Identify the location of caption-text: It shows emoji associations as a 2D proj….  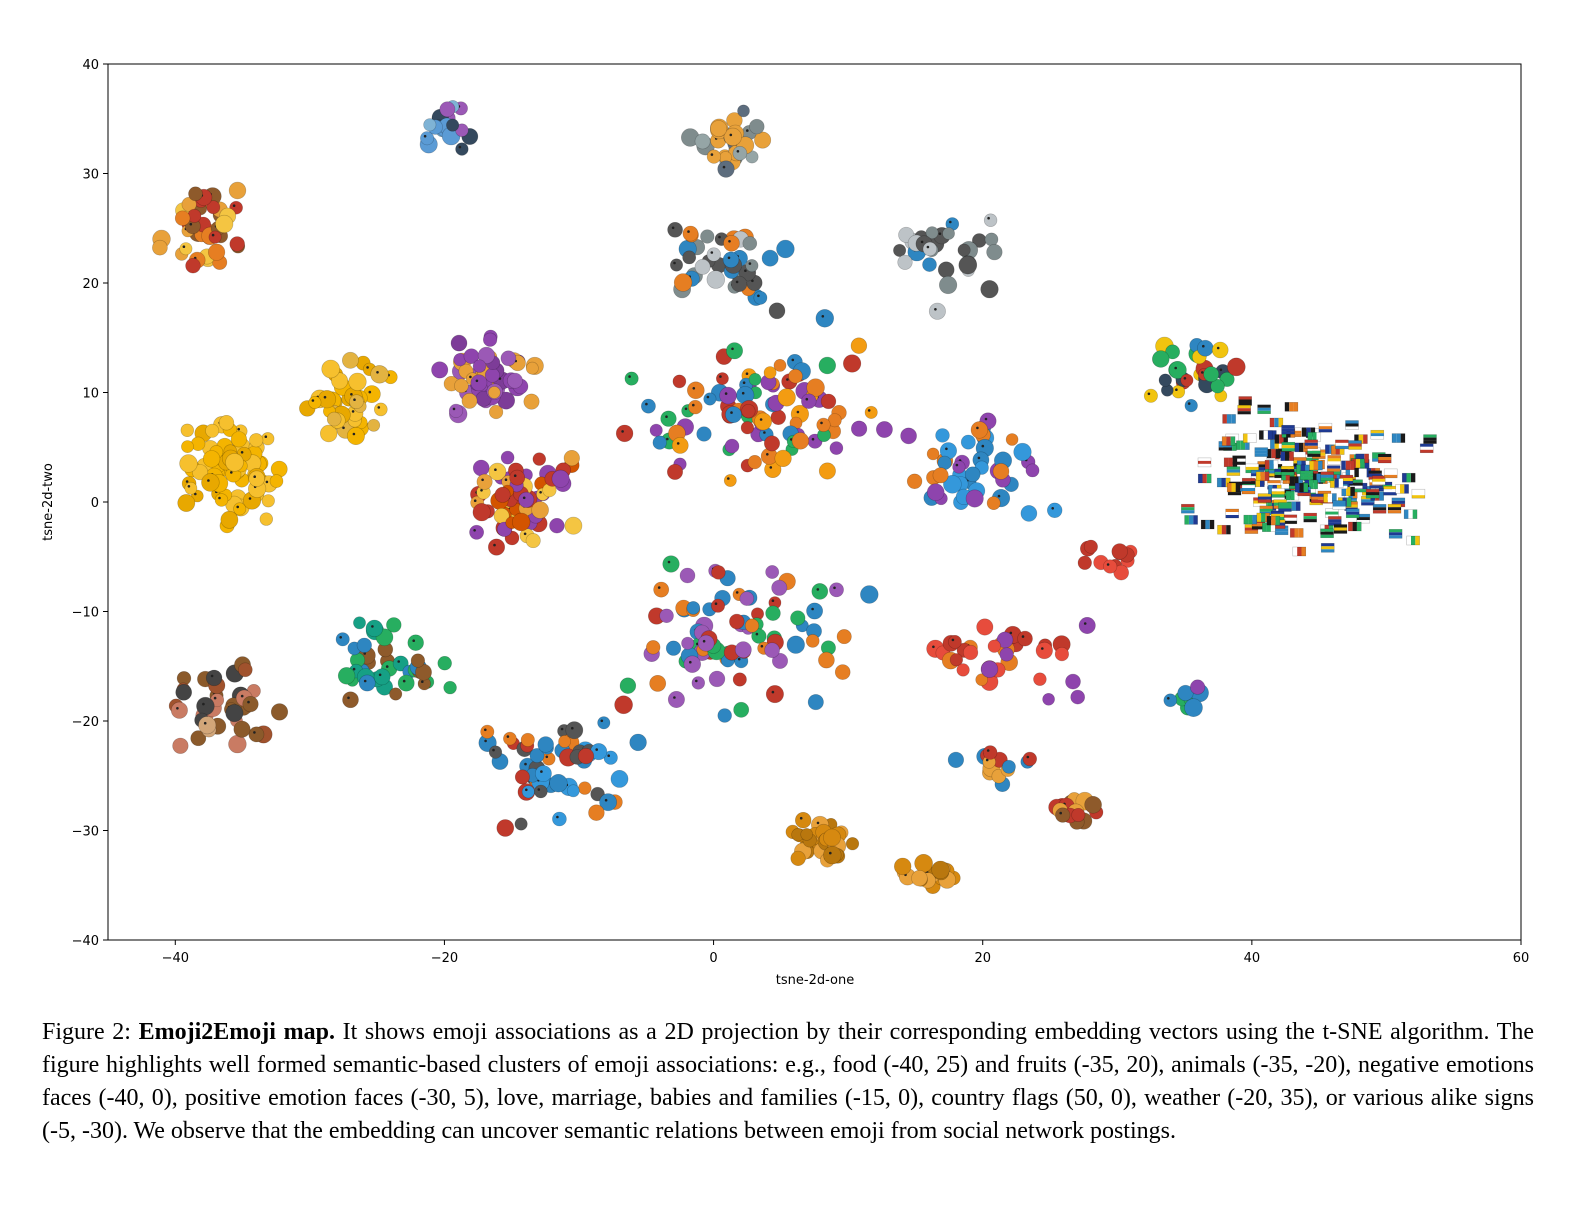
(788, 1081).